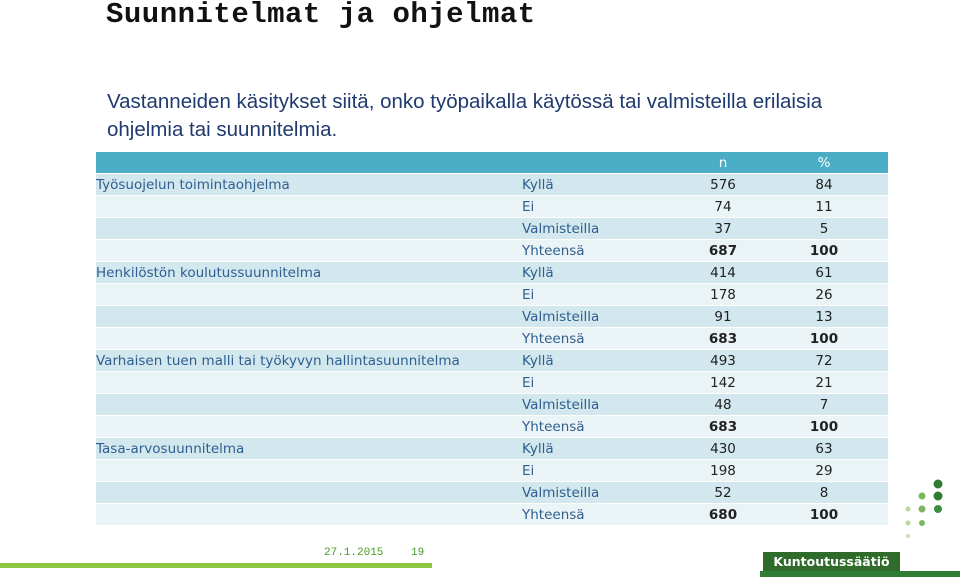  I want to click on footer-rule-left, so click(216, 565).